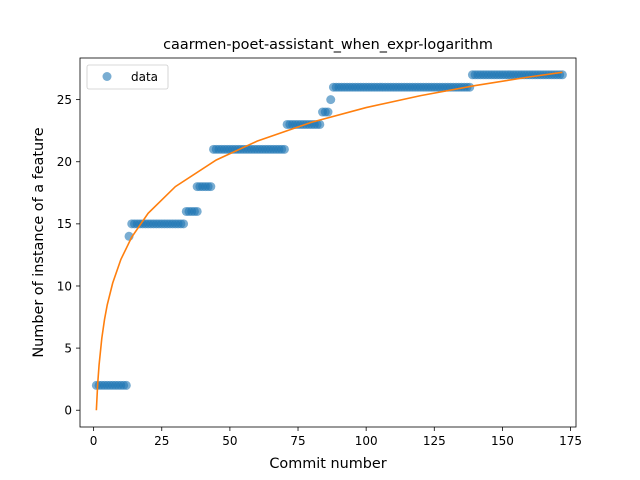  Describe the element at coordinates (144, 77) in the screenshot. I see `legend-label: data` at that location.